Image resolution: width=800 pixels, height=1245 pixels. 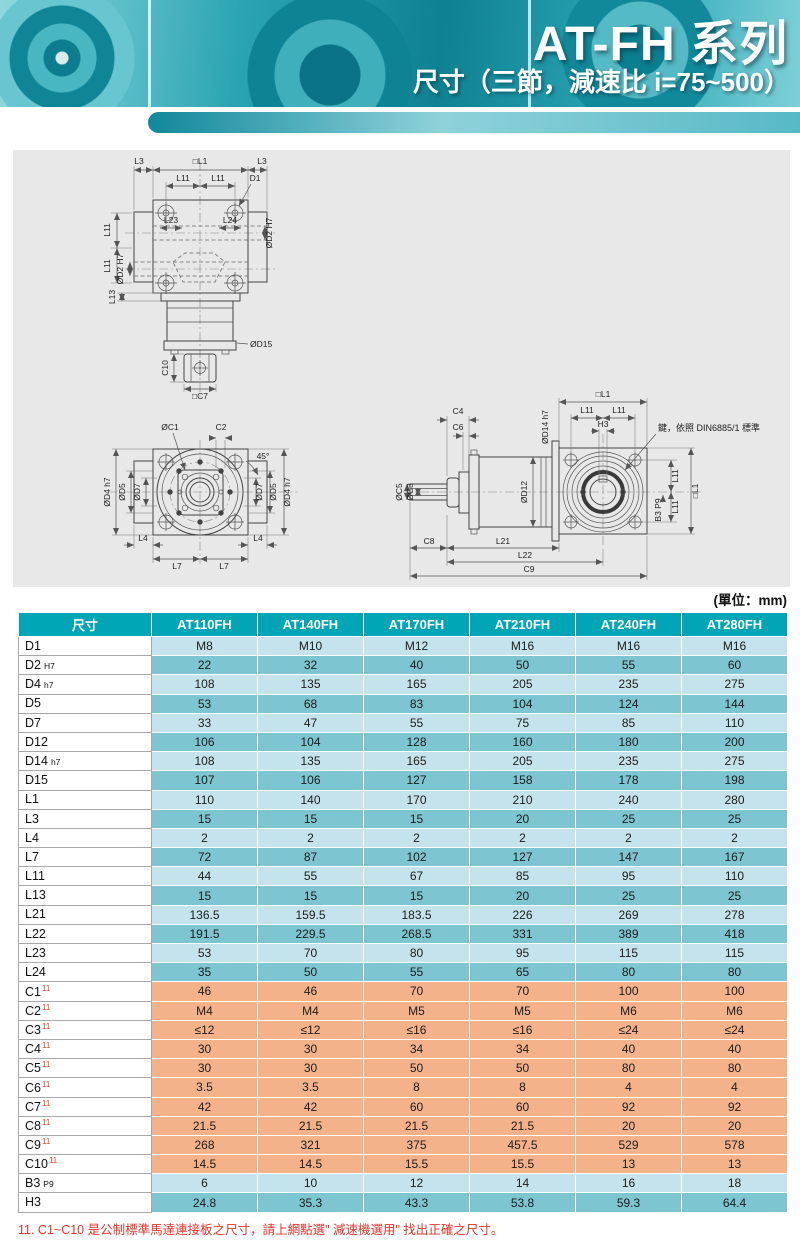 What do you see at coordinates (204, 703) in the screenshot?
I see `dimension-value: 53` at bounding box center [204, 703].